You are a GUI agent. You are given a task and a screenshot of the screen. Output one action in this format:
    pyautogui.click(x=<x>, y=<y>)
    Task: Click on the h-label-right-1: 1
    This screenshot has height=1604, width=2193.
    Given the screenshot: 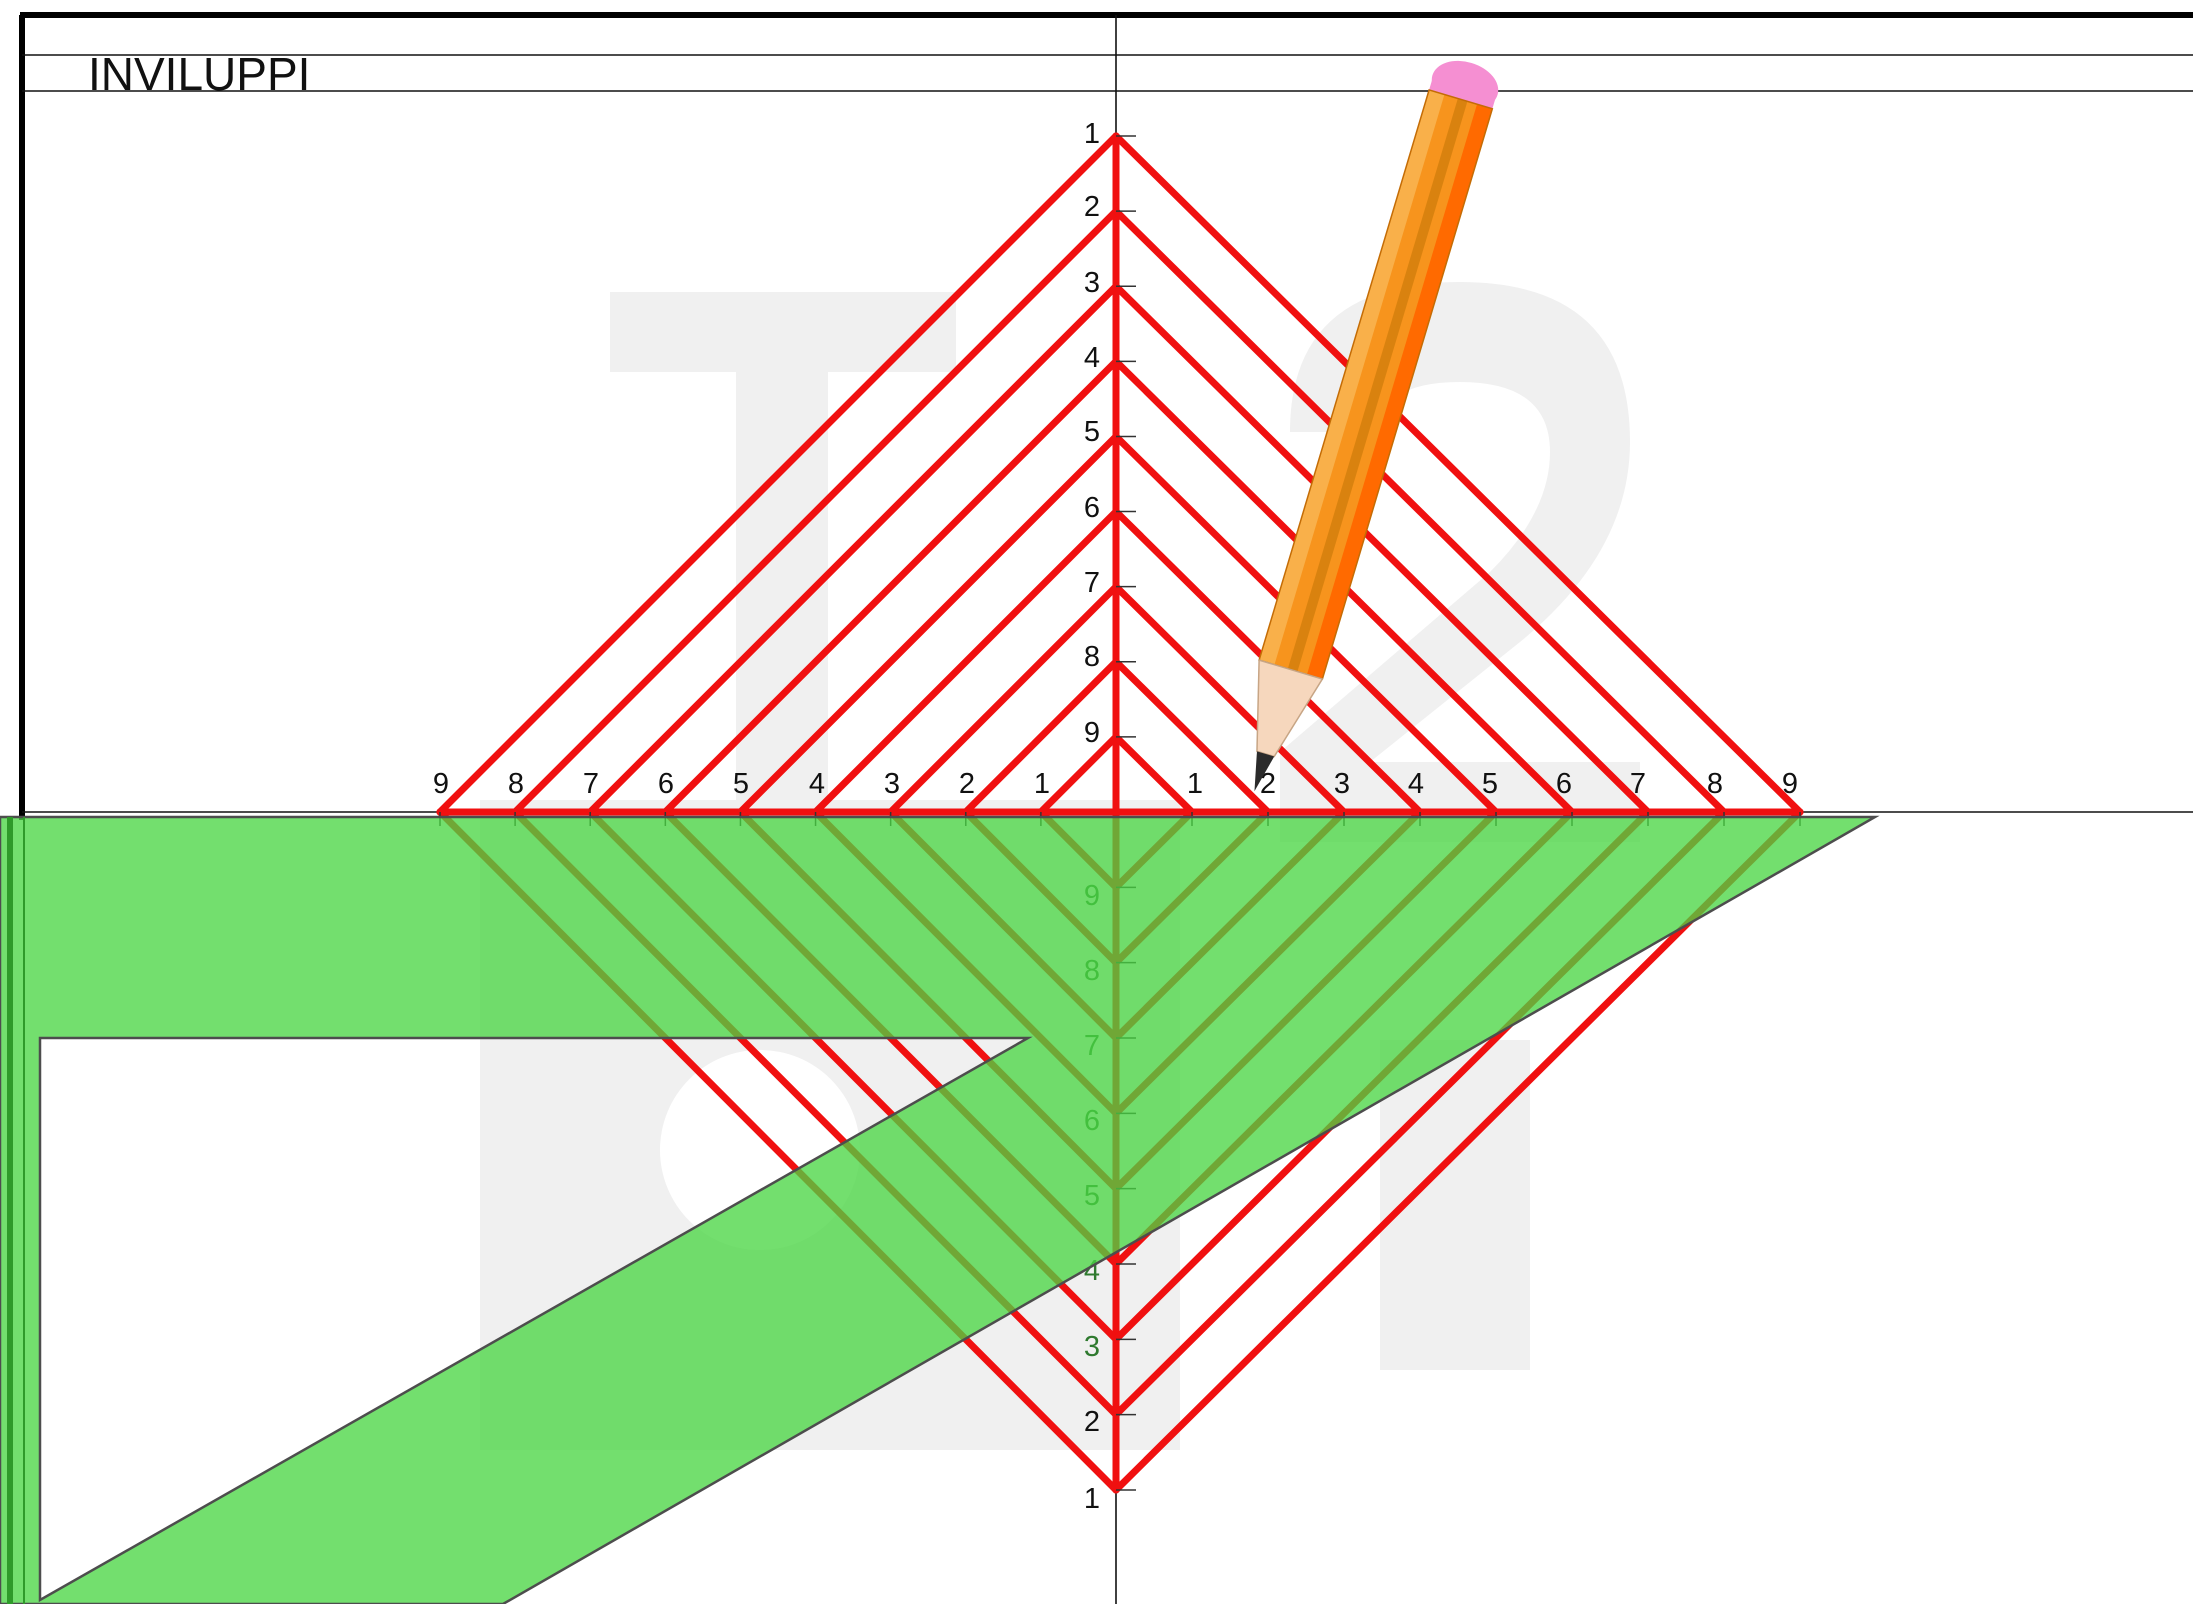 What is the action you would take?
    pyautogui.click(x=1195, y=784)
    